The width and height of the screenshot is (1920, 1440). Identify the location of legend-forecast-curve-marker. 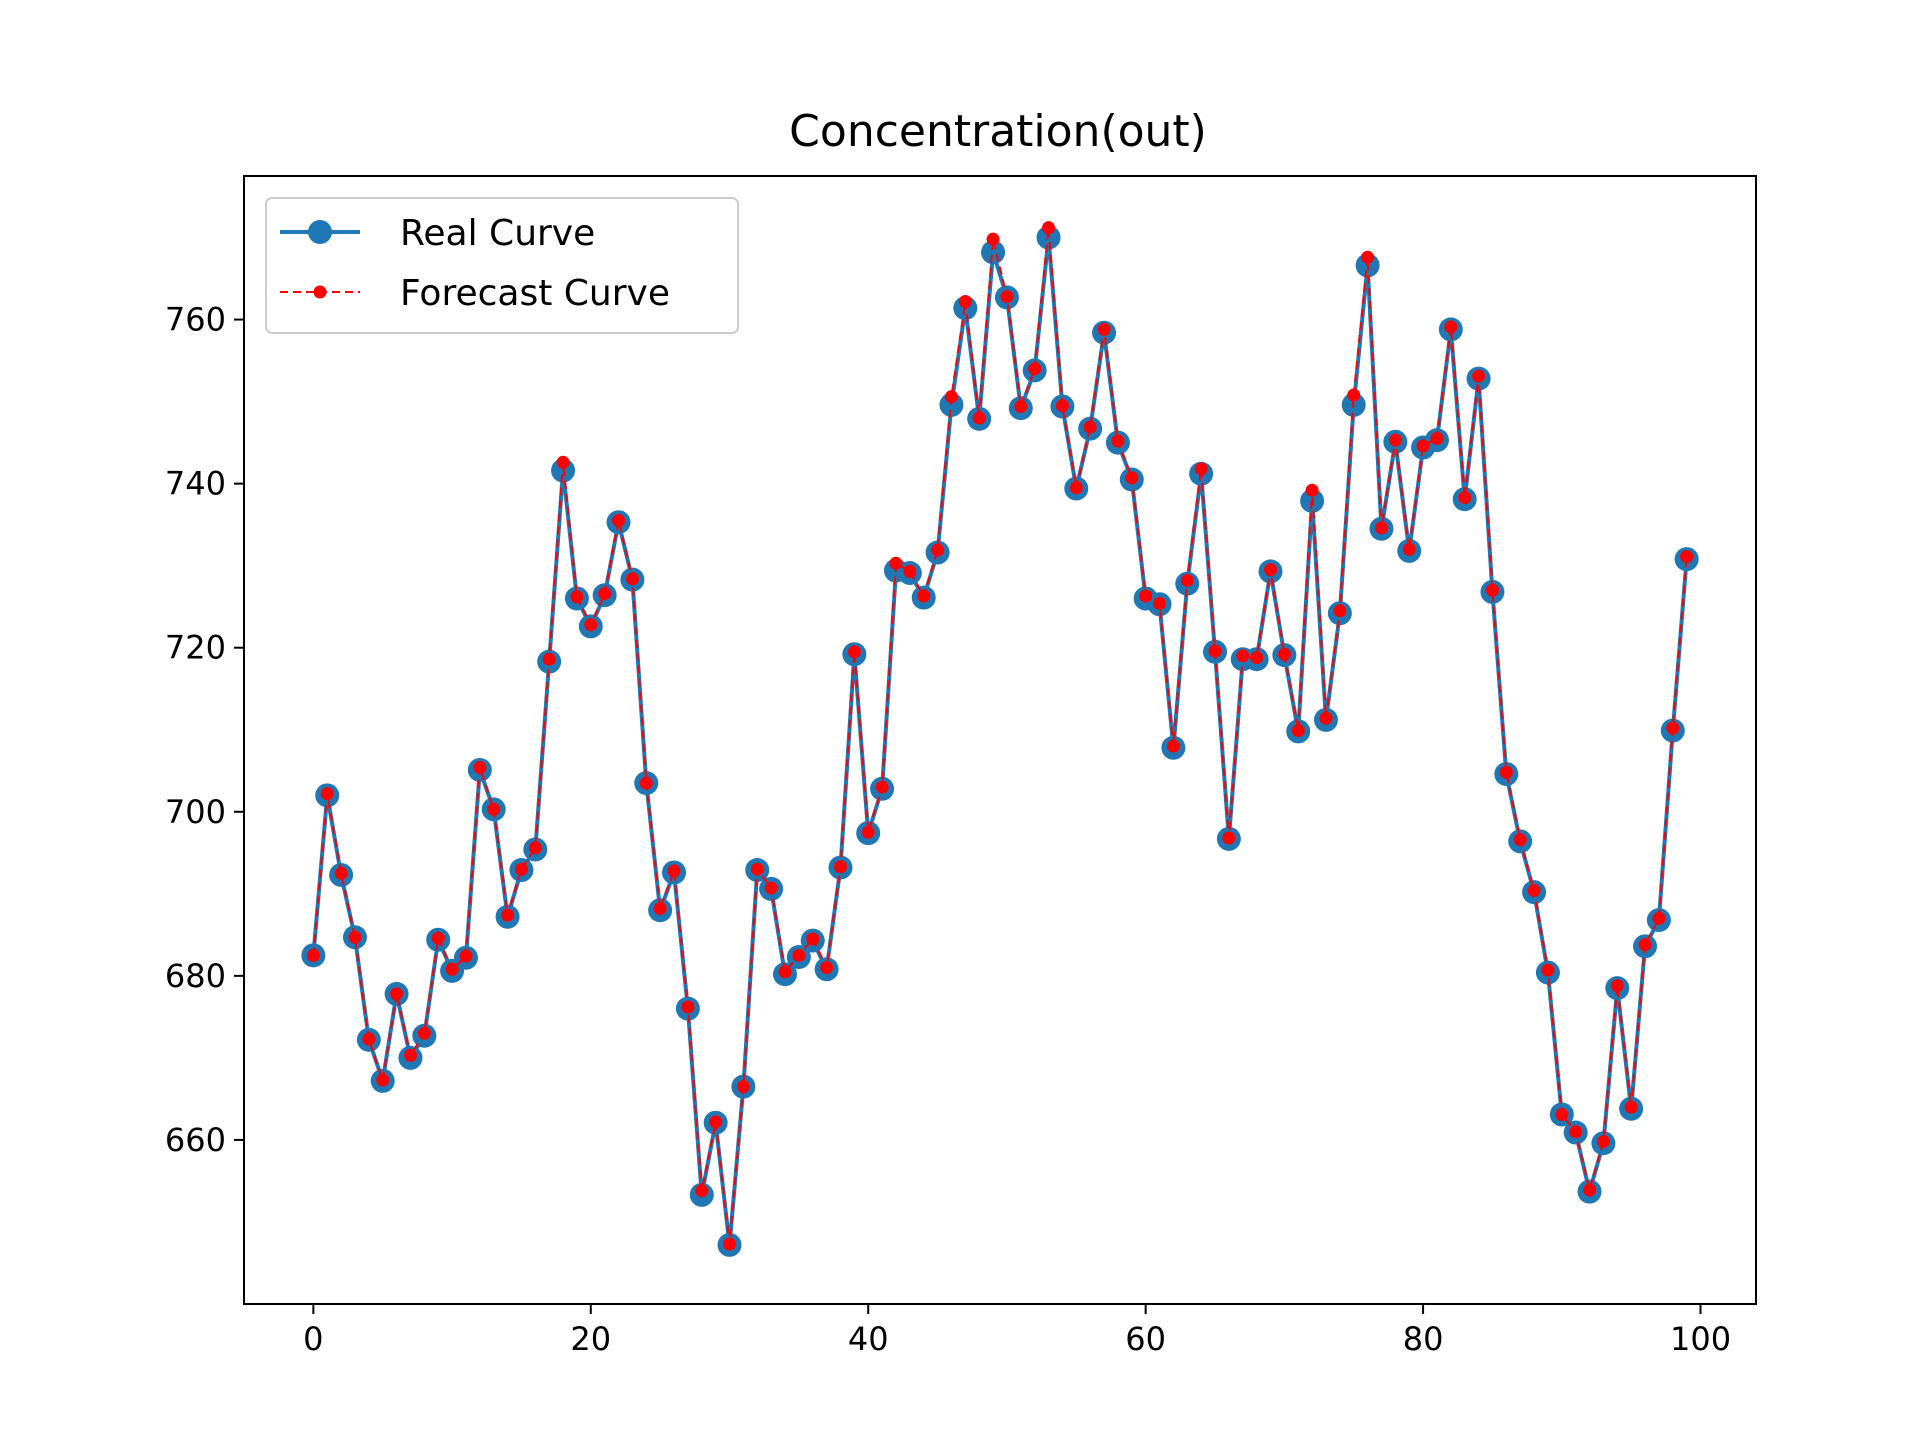
(320, 292).